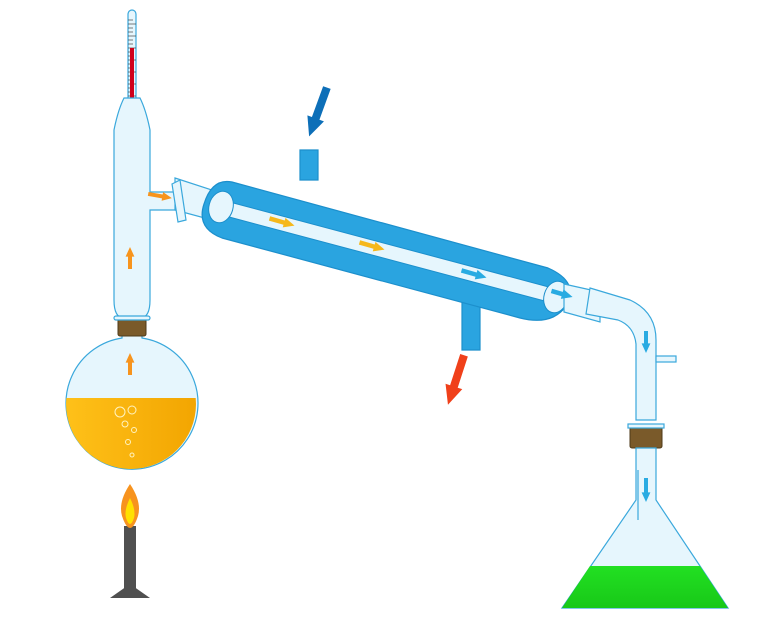  I want to click on receiving-flask, so click(645, 528).